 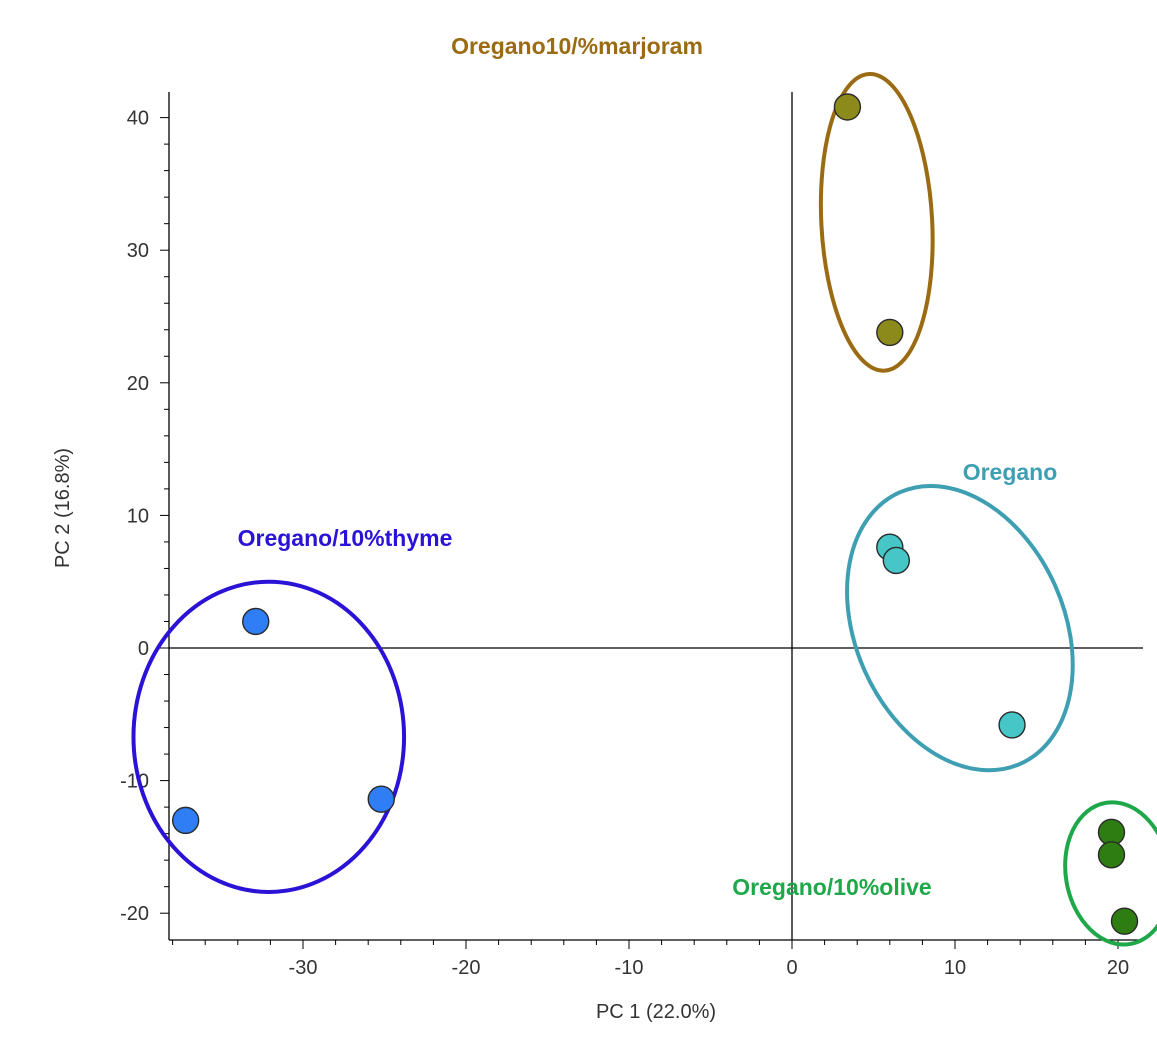 I want to click on y-tick-label: -10, so click(x=134, y=782).